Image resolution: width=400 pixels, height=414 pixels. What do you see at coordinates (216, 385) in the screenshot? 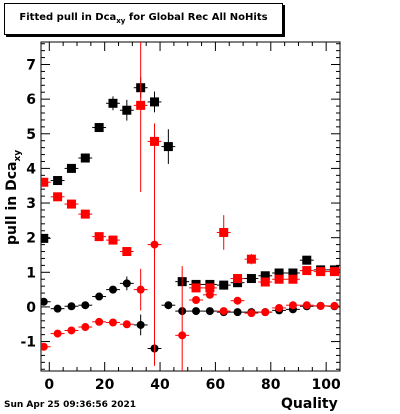
I see `x-tick-label: 60` at bounding box center [216, 385].